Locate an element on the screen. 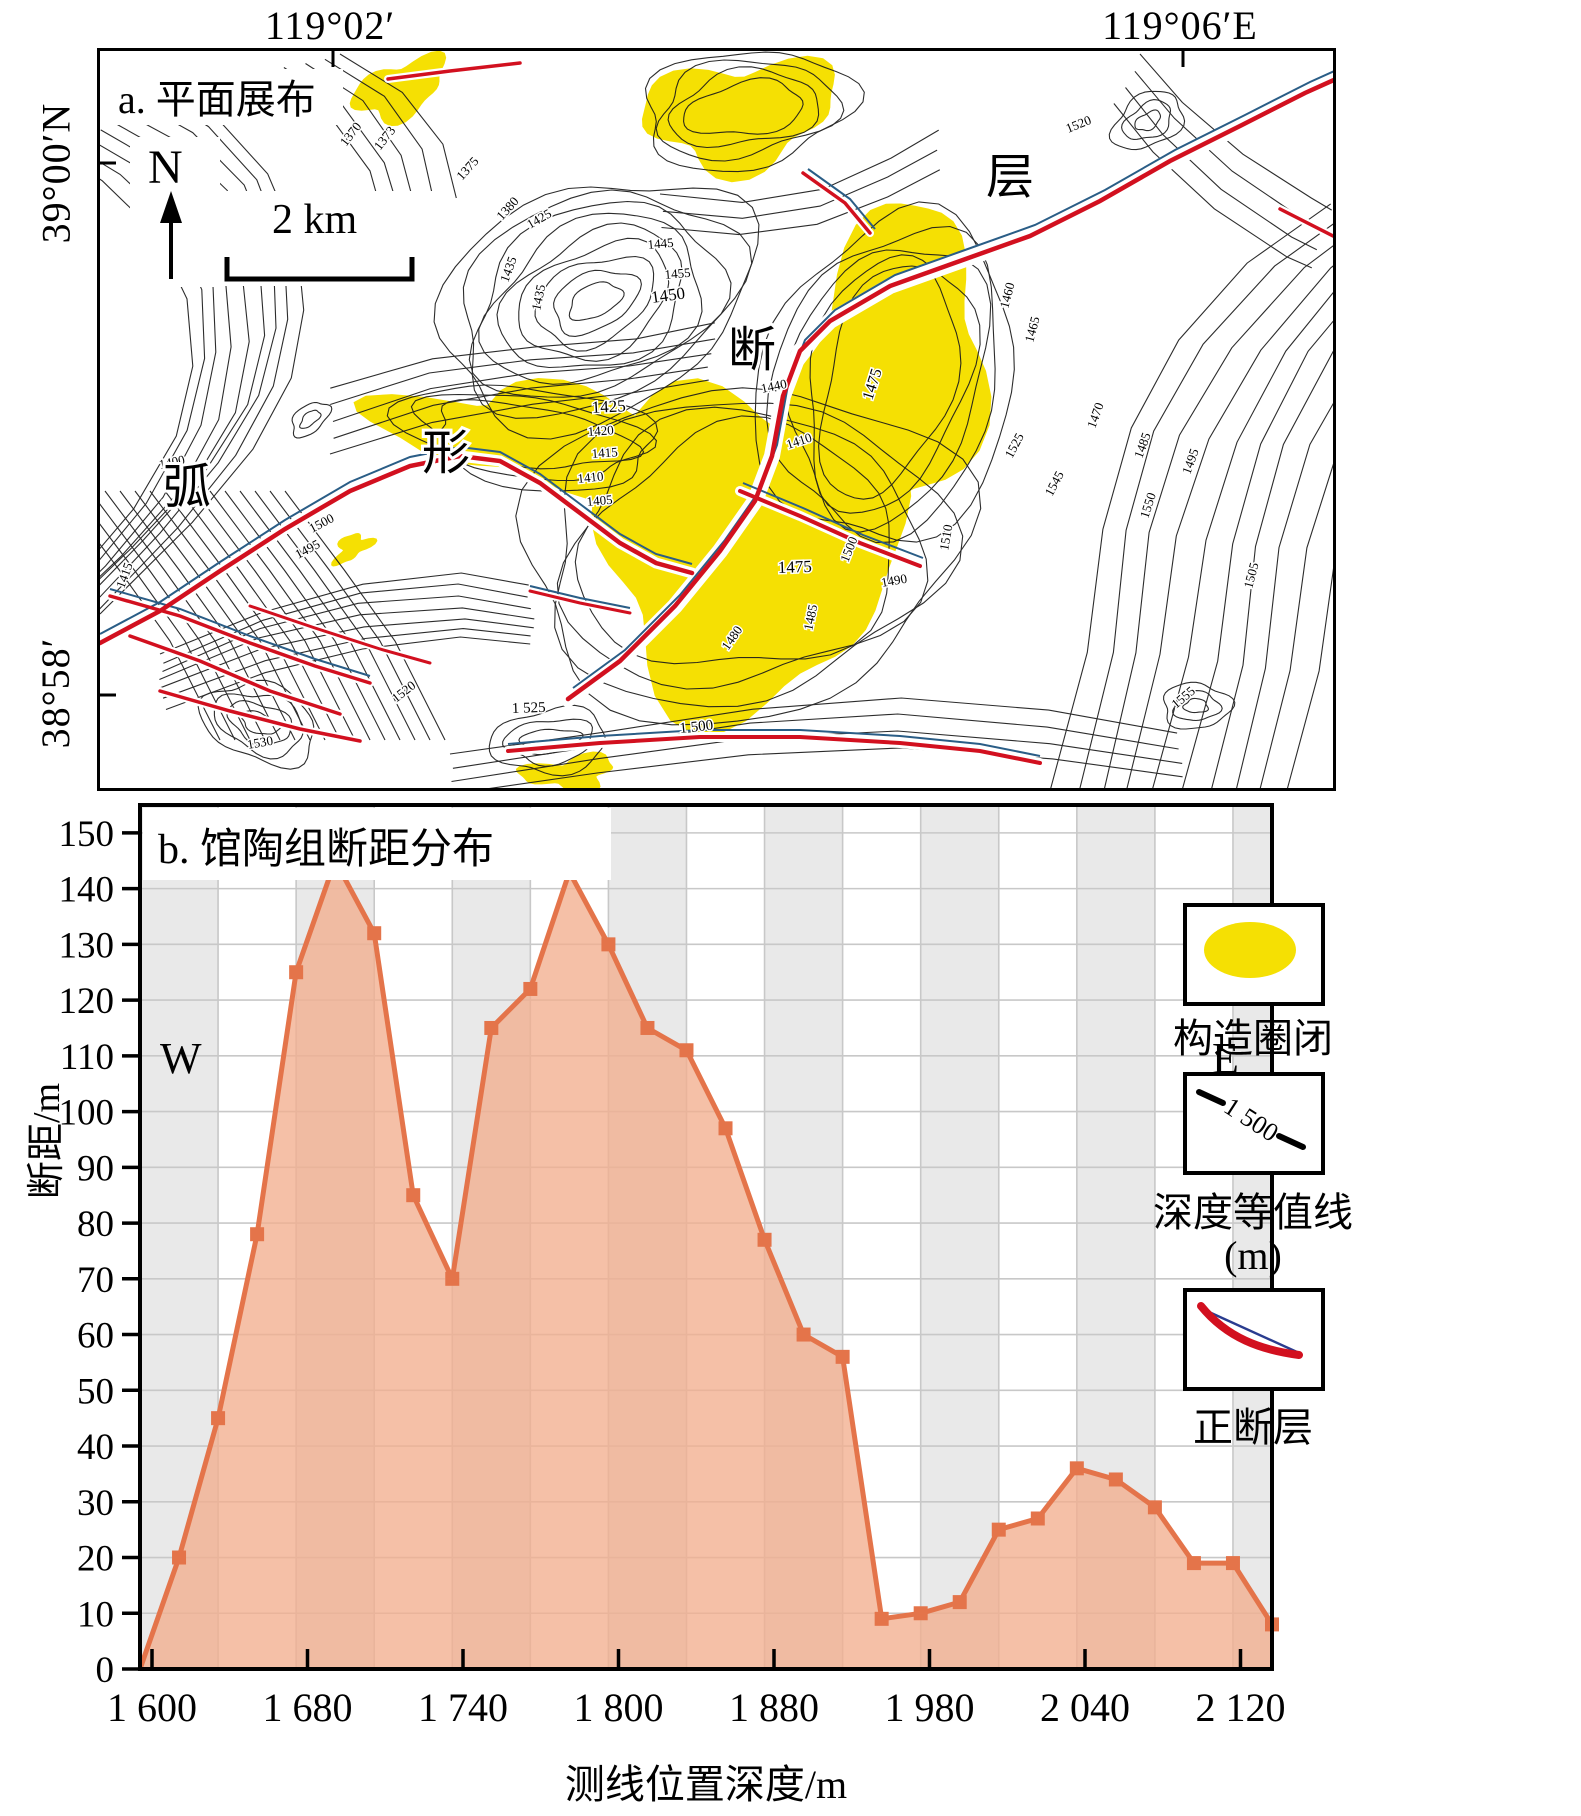 The width and height of the screenshot is (1581, 1816). svg-text: 1440 is located at coordinates (774, 386).